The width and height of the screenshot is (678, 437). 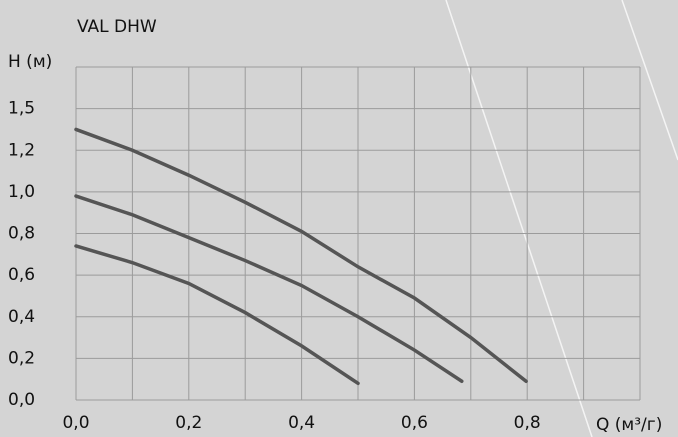 What do you see at coordinates (21, 400) in the screenshot?
I see `y-tick-label: 0,0` at bounding box center [21, 400].